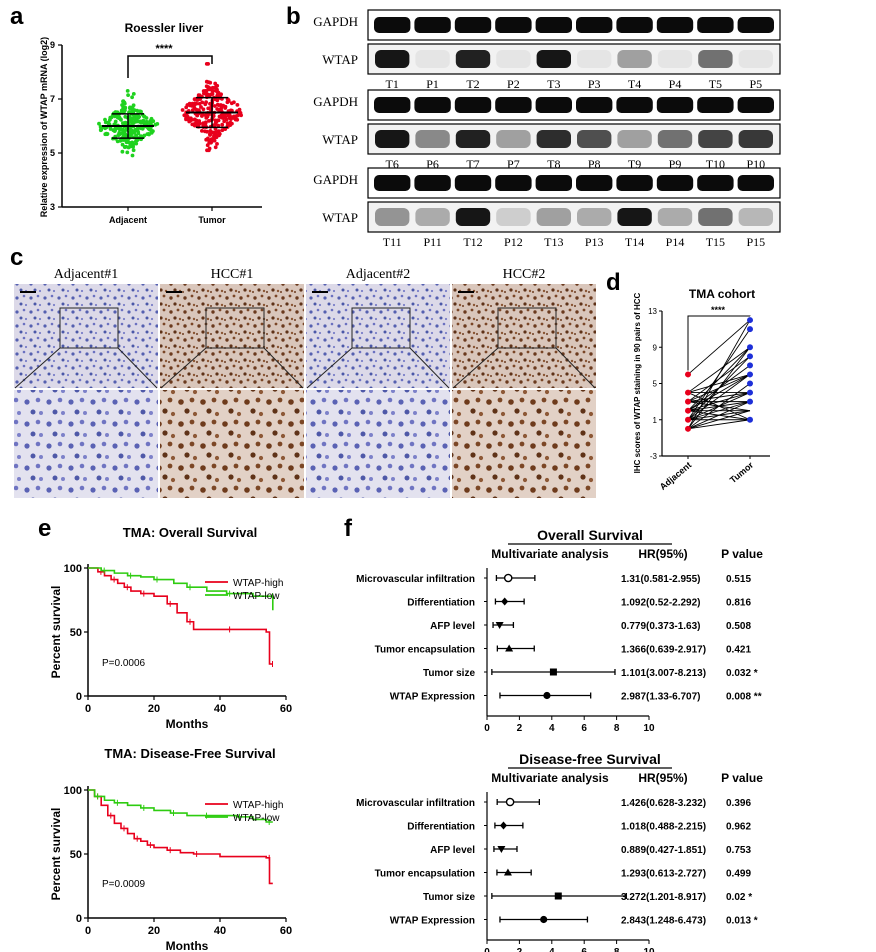 This screenshot has height=952, width=876. I want to click on blot-lane-label: P13, so click(594, 242).